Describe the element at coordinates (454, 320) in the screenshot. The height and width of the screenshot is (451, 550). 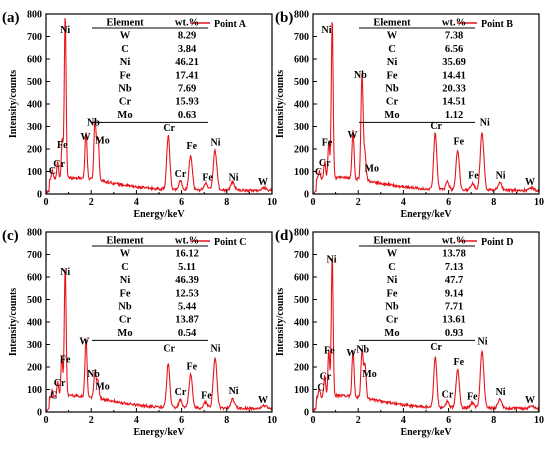
I see `table-cell-wt: 13.61` at that location.